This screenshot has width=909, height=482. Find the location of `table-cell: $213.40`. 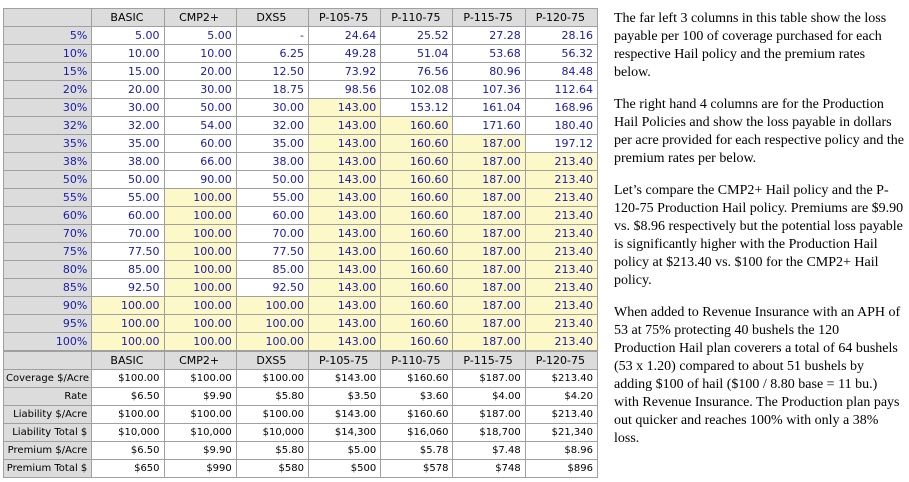

table-cell: $213.40 is located at coordinates (561, 414).